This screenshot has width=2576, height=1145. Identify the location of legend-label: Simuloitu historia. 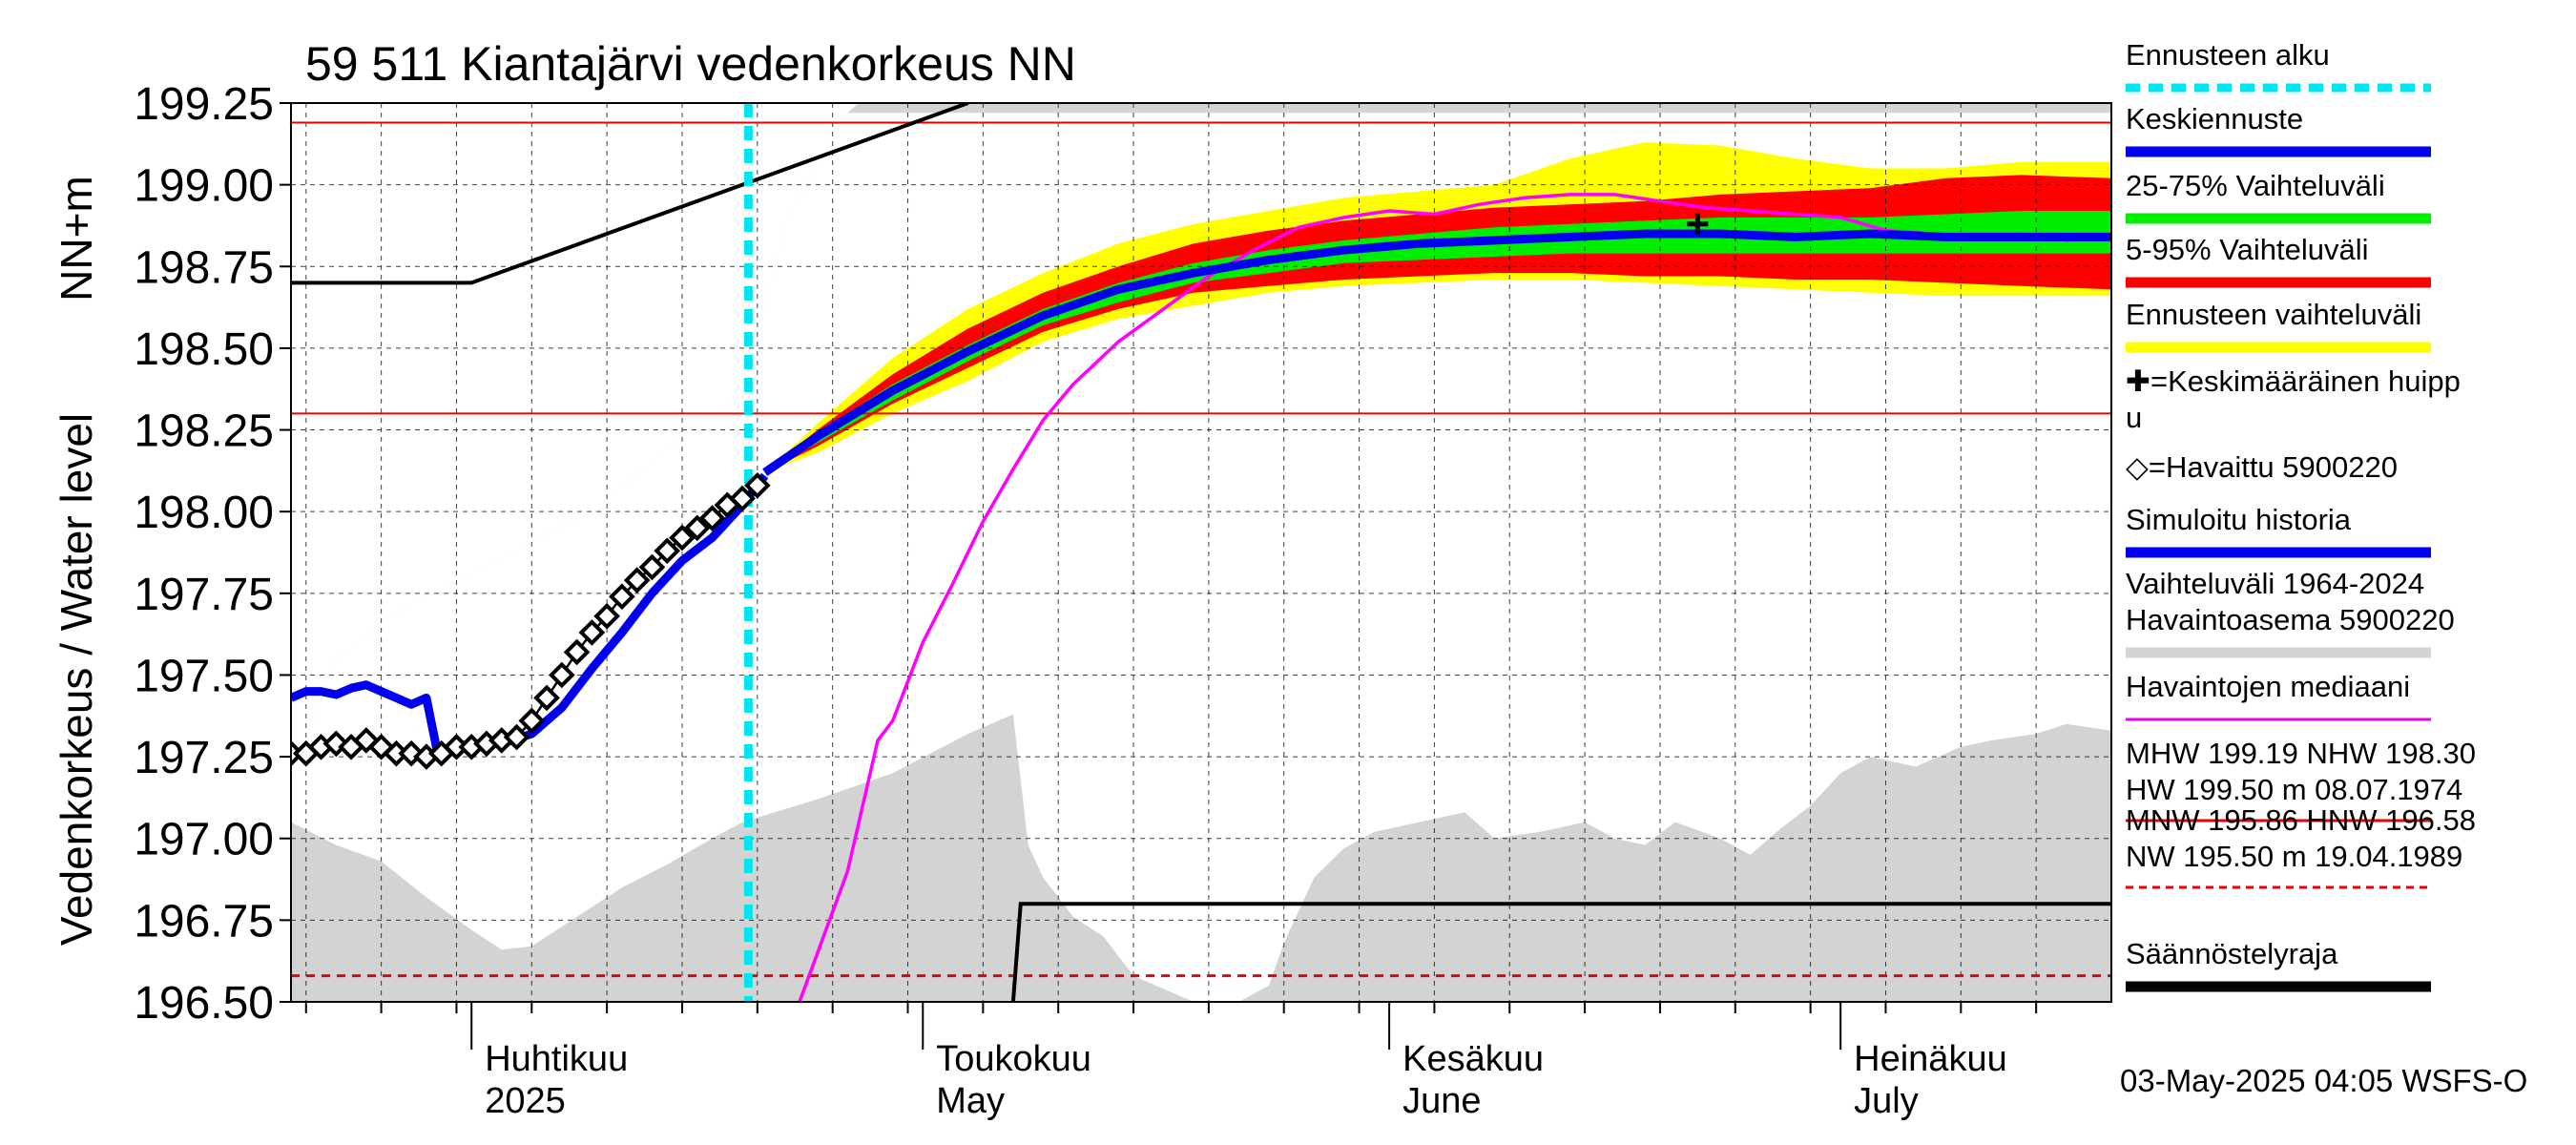
(2239, 519).